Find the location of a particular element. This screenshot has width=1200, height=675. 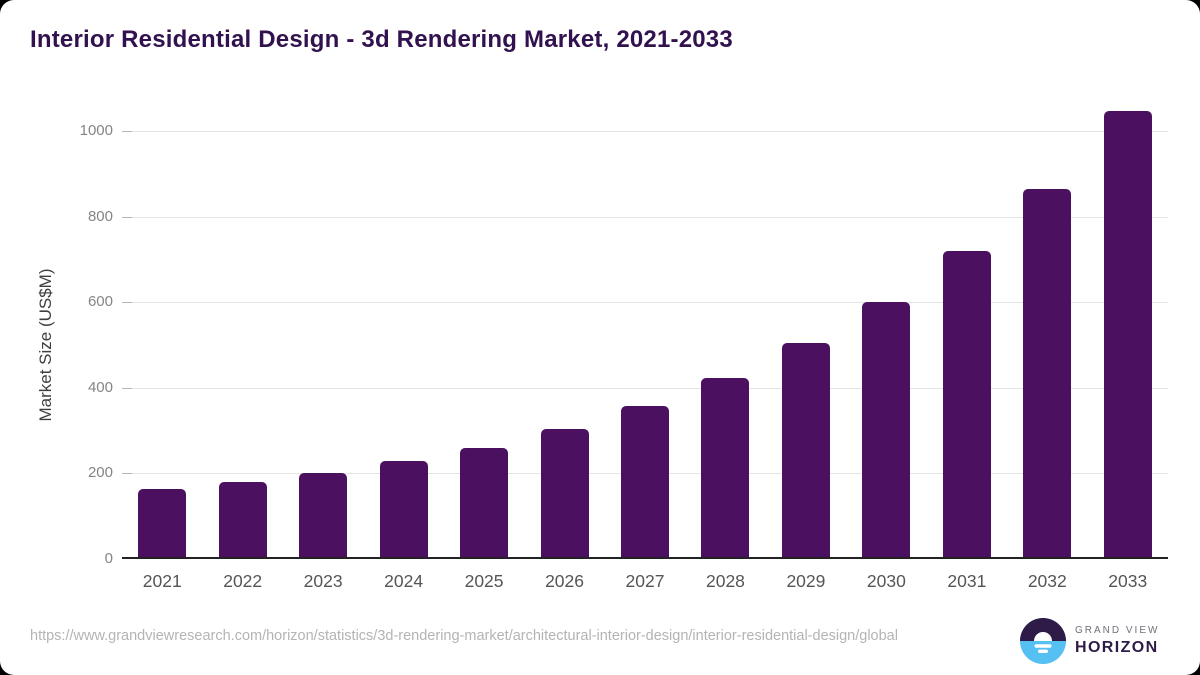

bar-2024 is located at coordinates (403, 510).